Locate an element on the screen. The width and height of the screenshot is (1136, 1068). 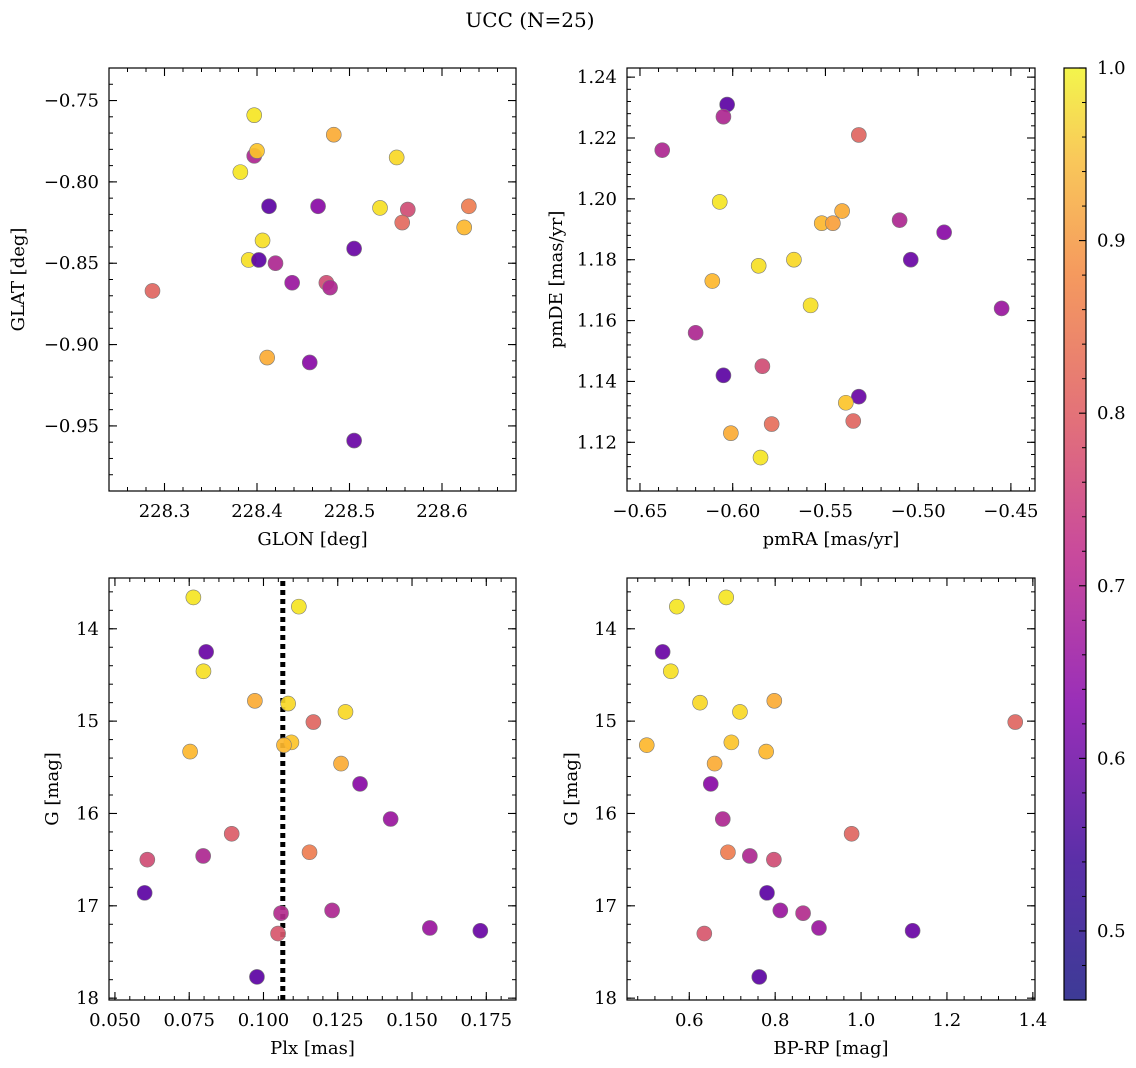
x-tick-label: 228.4 is located at coordinates (257, 511).